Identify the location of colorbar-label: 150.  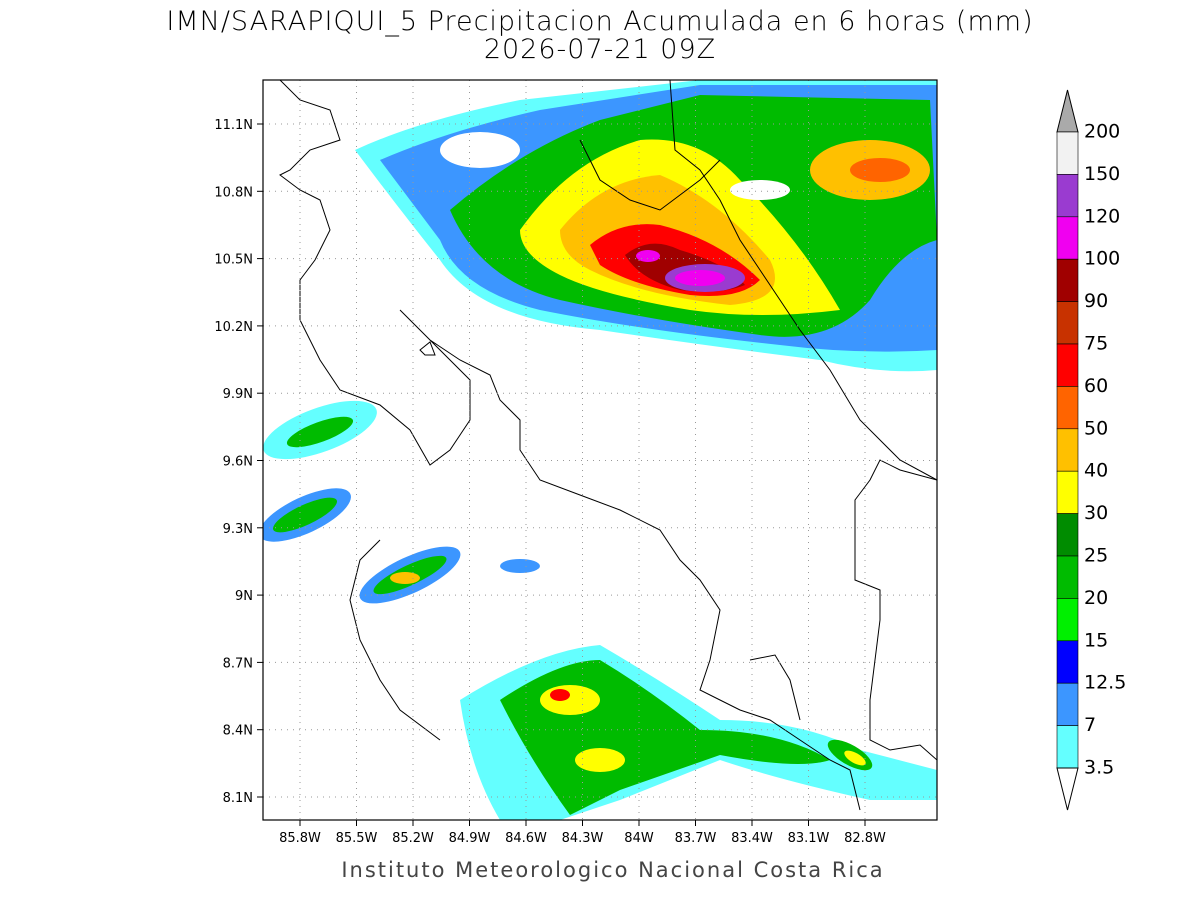
(1102, 174).